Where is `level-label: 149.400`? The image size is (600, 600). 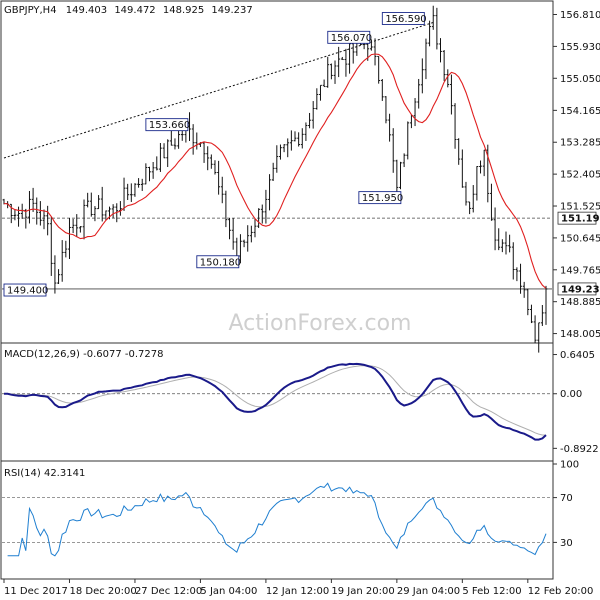 level-label: 149.400 is located at coordinates (25, 290).